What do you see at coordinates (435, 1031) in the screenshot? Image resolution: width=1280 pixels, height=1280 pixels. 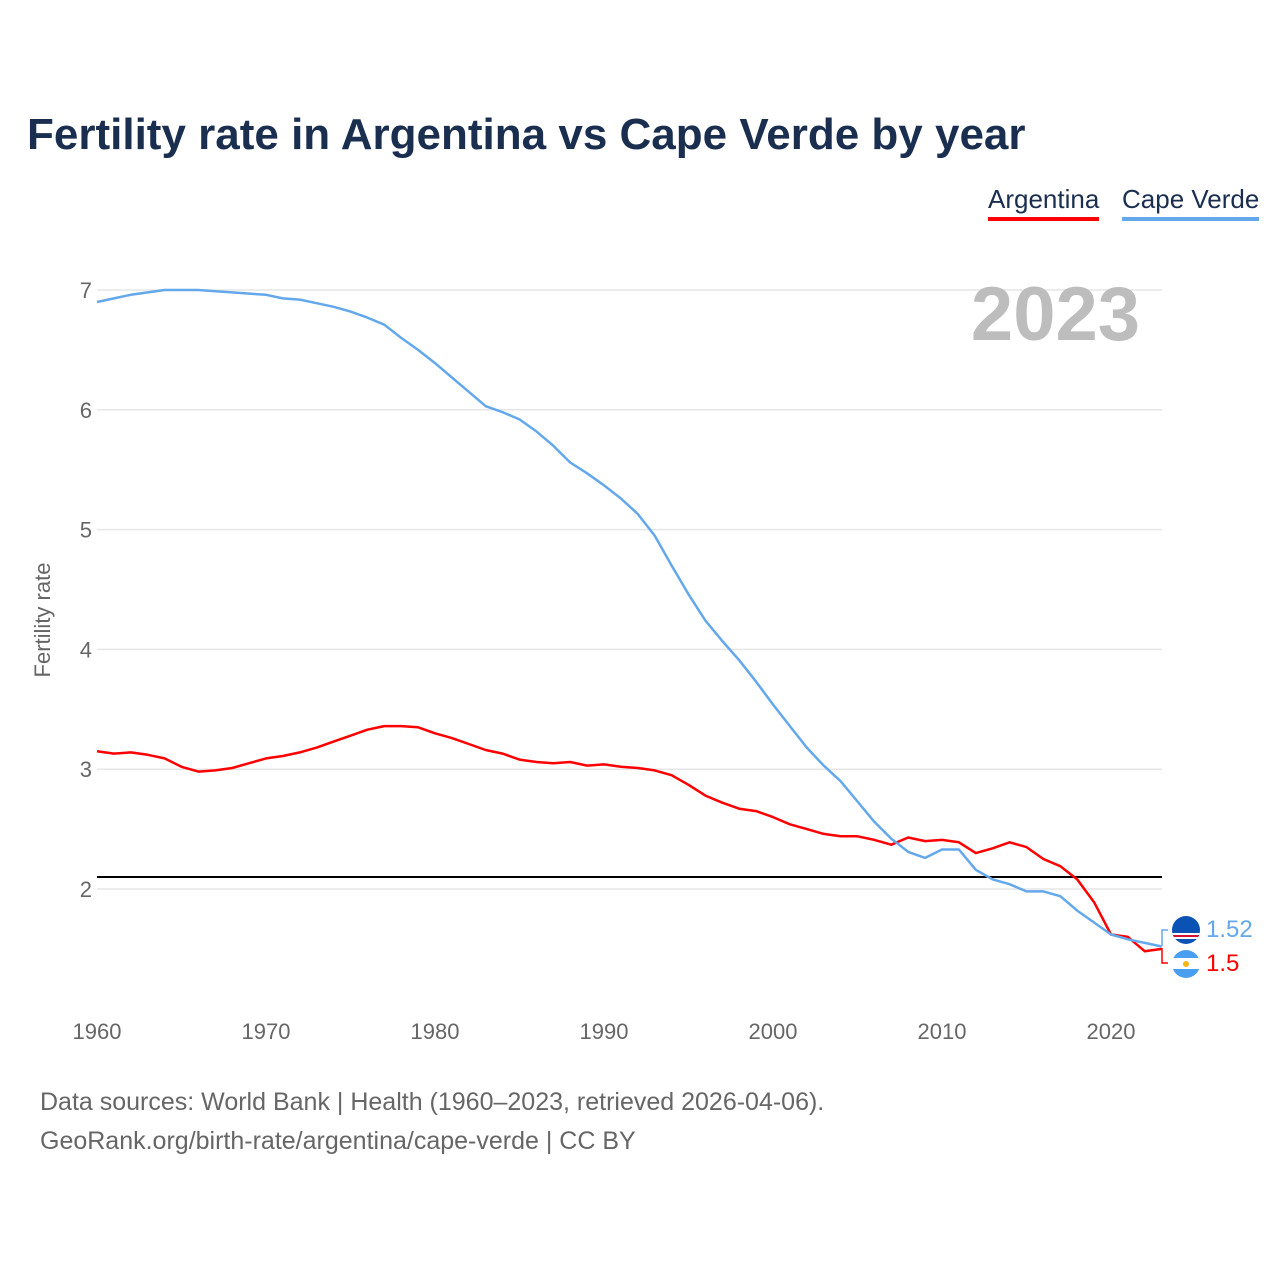 I see `x-tick-label: 1980` at bounding box center [435, 1031].